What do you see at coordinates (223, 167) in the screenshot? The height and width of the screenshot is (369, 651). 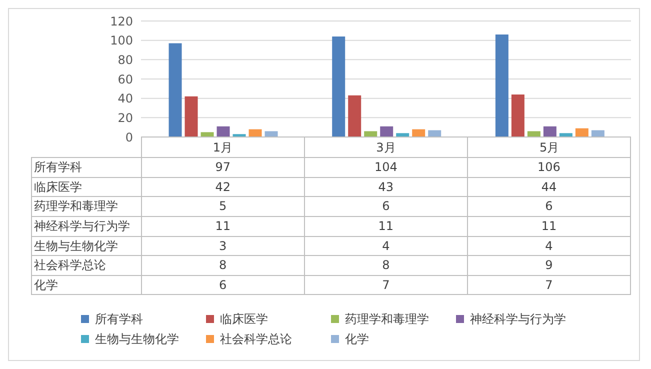 I see `data-label: 97` at bounding box center [223, 167].